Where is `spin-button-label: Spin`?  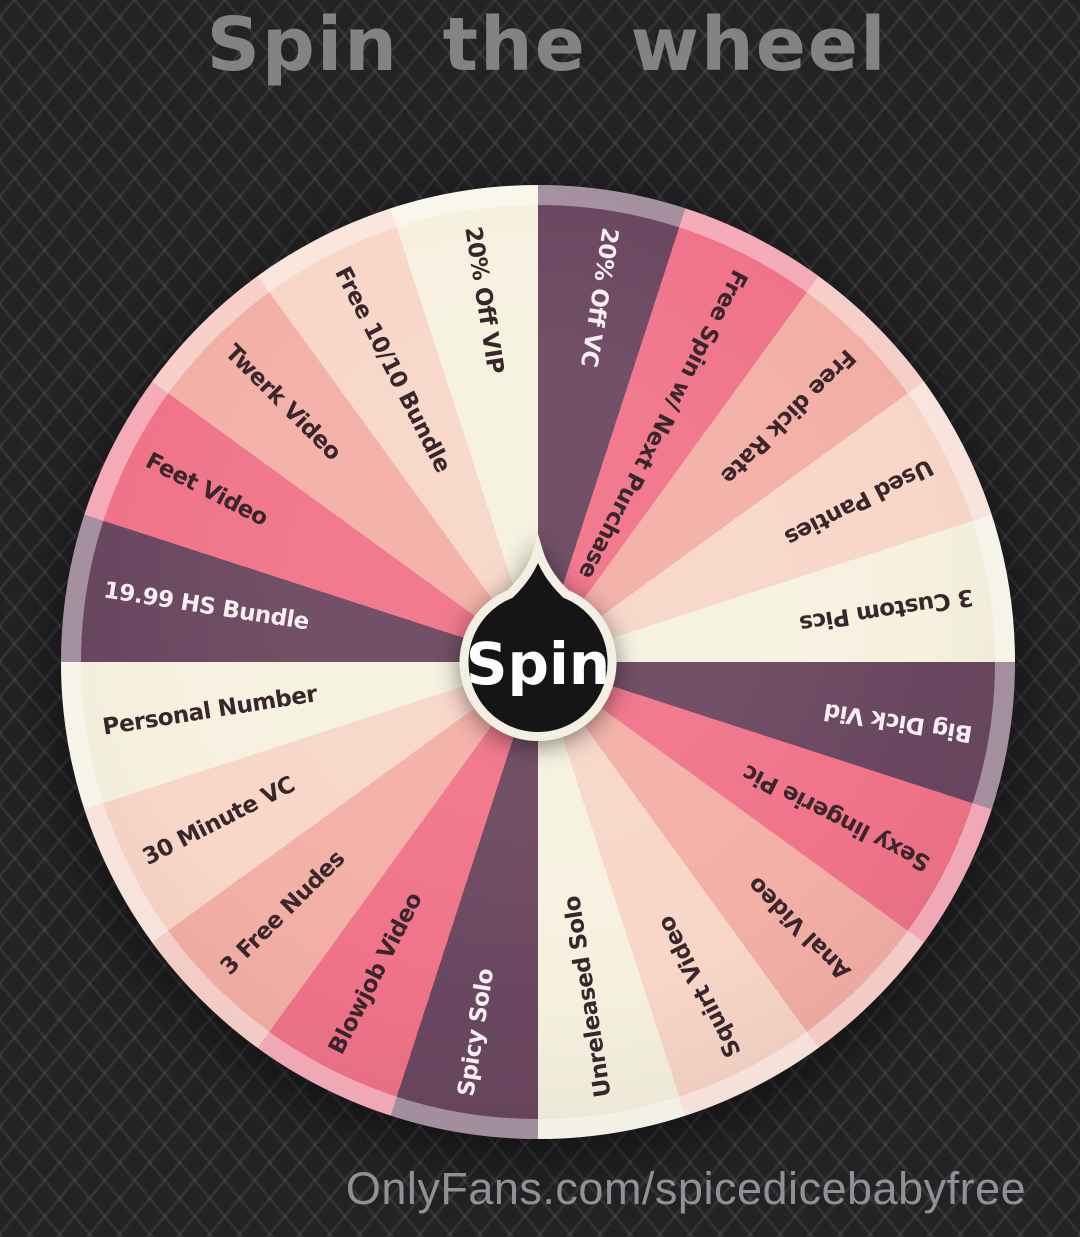
spin-button-label: Spin is located at coordinates (538, 664).